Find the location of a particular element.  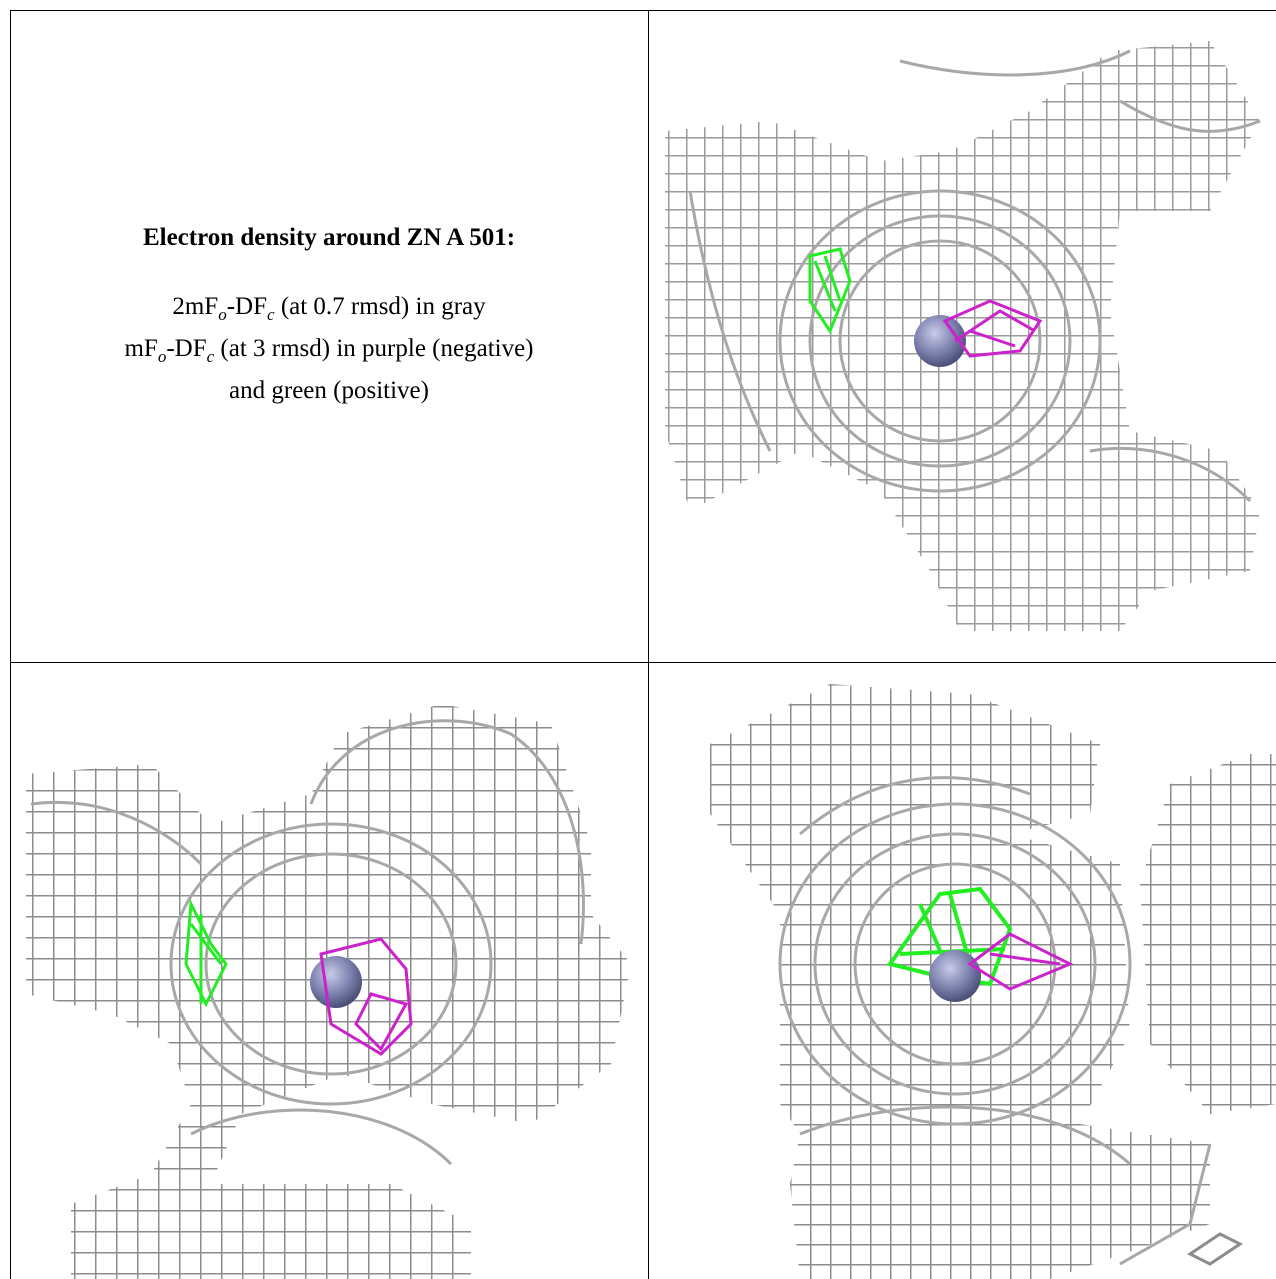

table-center-border is located at coordinates (648, 644).